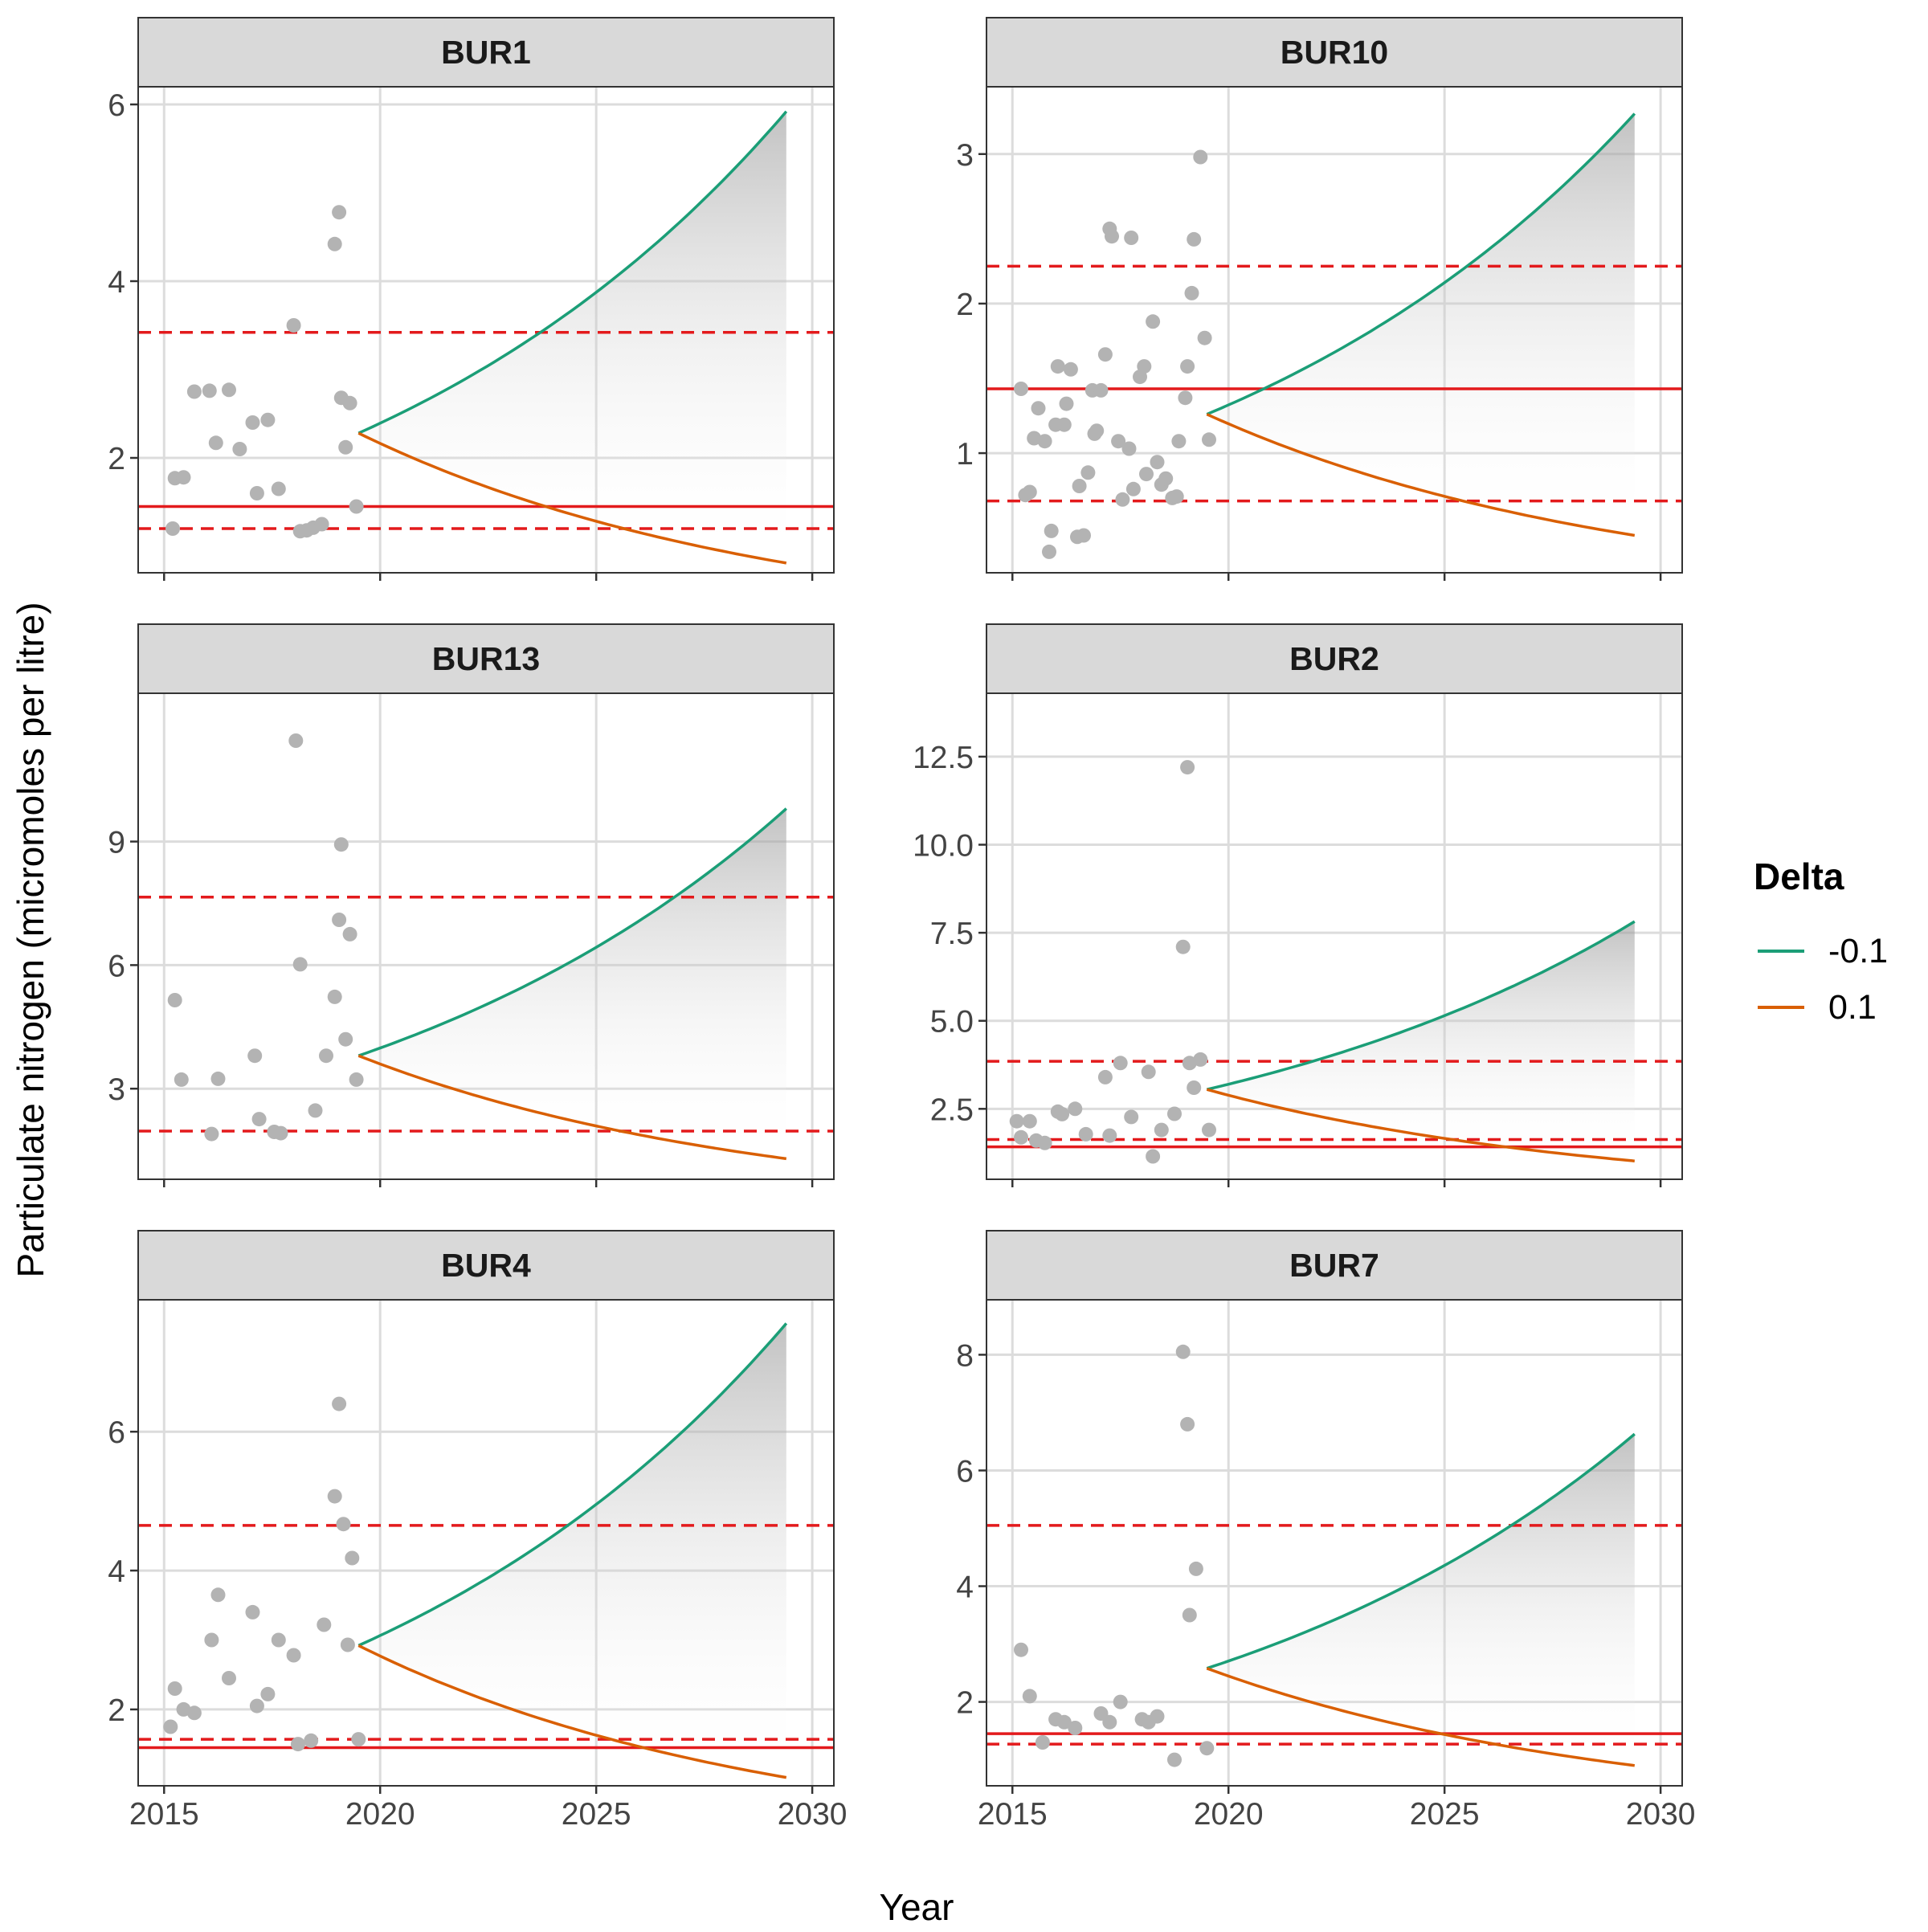 The image size is (1928, 1932). I want to click on strip-bur4, so click(486, 1265).